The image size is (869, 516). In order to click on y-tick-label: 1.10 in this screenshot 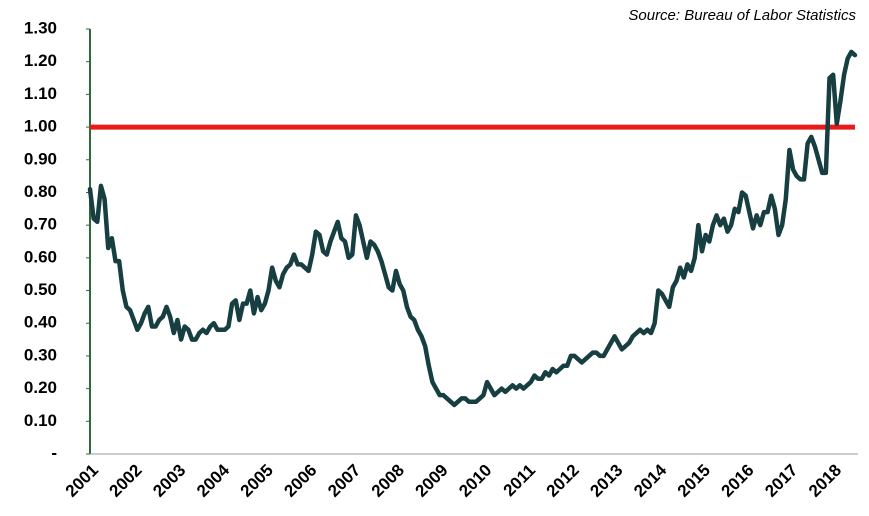, I will do `click(40, 93)`.